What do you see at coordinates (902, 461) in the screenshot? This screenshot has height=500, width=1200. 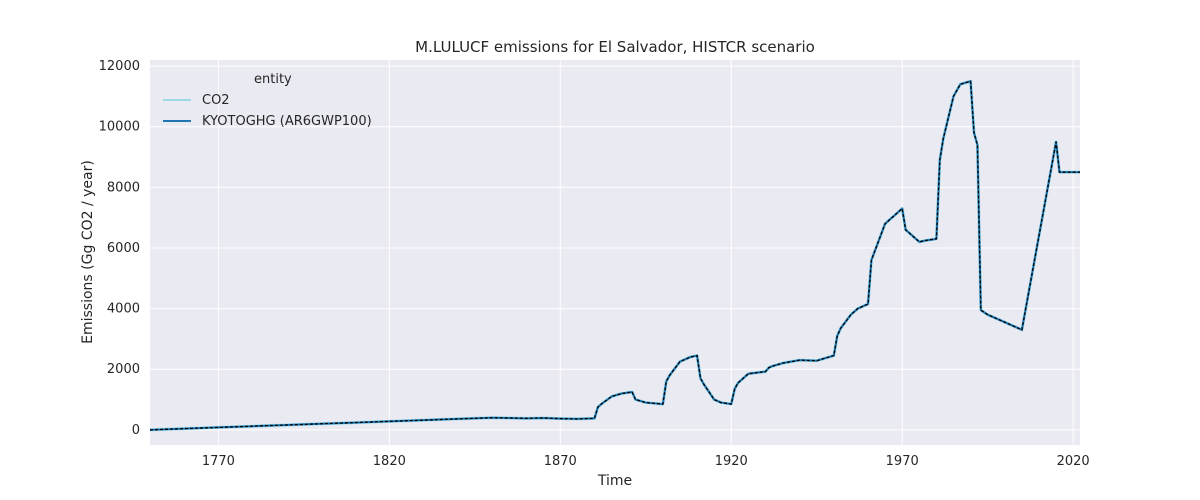 I see `x-tick-label: 1970` at bounding box center [902, 461].